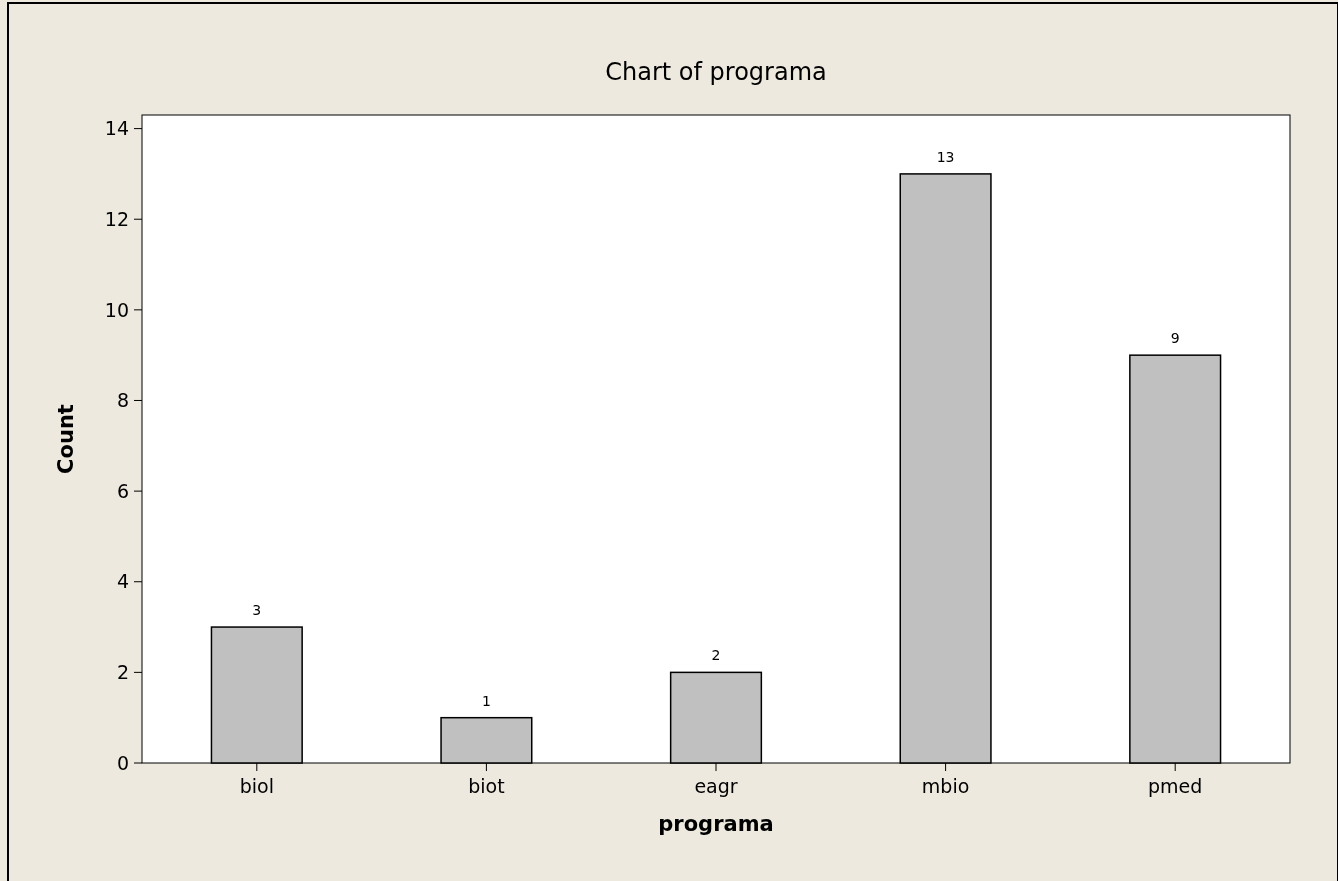  What do you see at coordinates (257, 610) in the screenshot?
I see `data-label: 3` at bounding box center [257, 610].